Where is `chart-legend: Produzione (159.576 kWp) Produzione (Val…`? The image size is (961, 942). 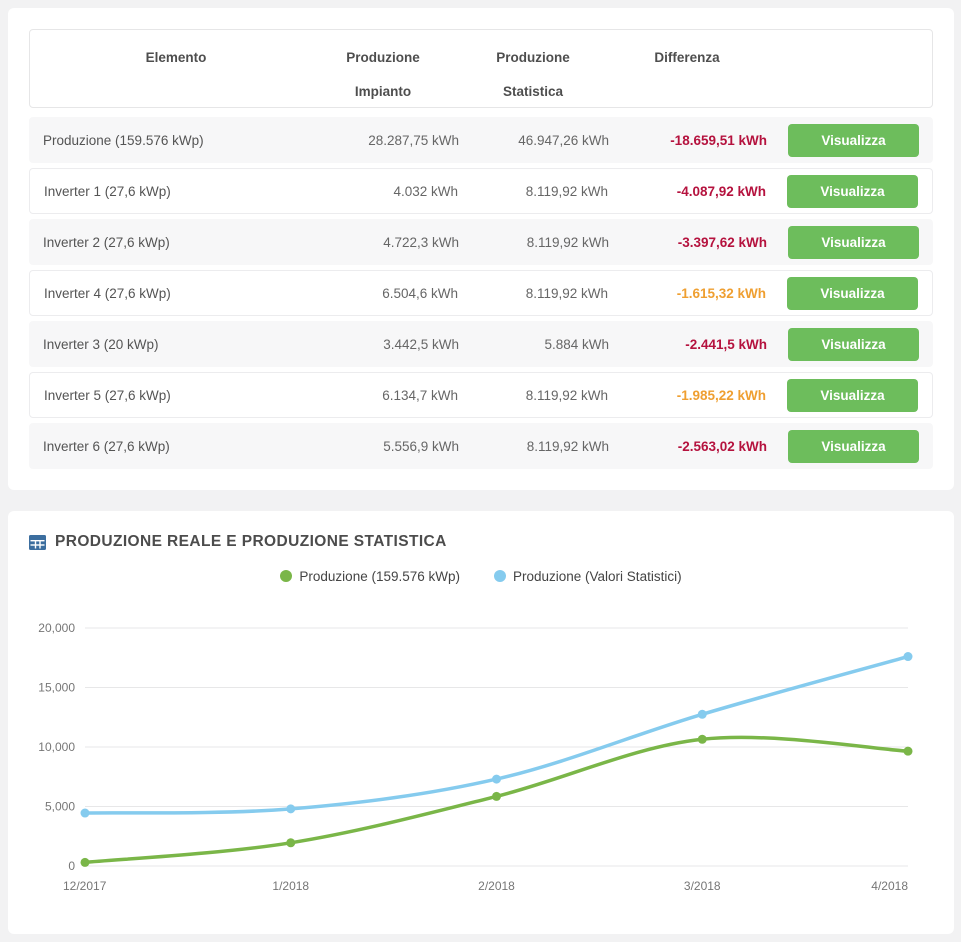
chart-legend: Produzione (159.576 kWp) Produzione (Val… is located at coordinates (481, 576).